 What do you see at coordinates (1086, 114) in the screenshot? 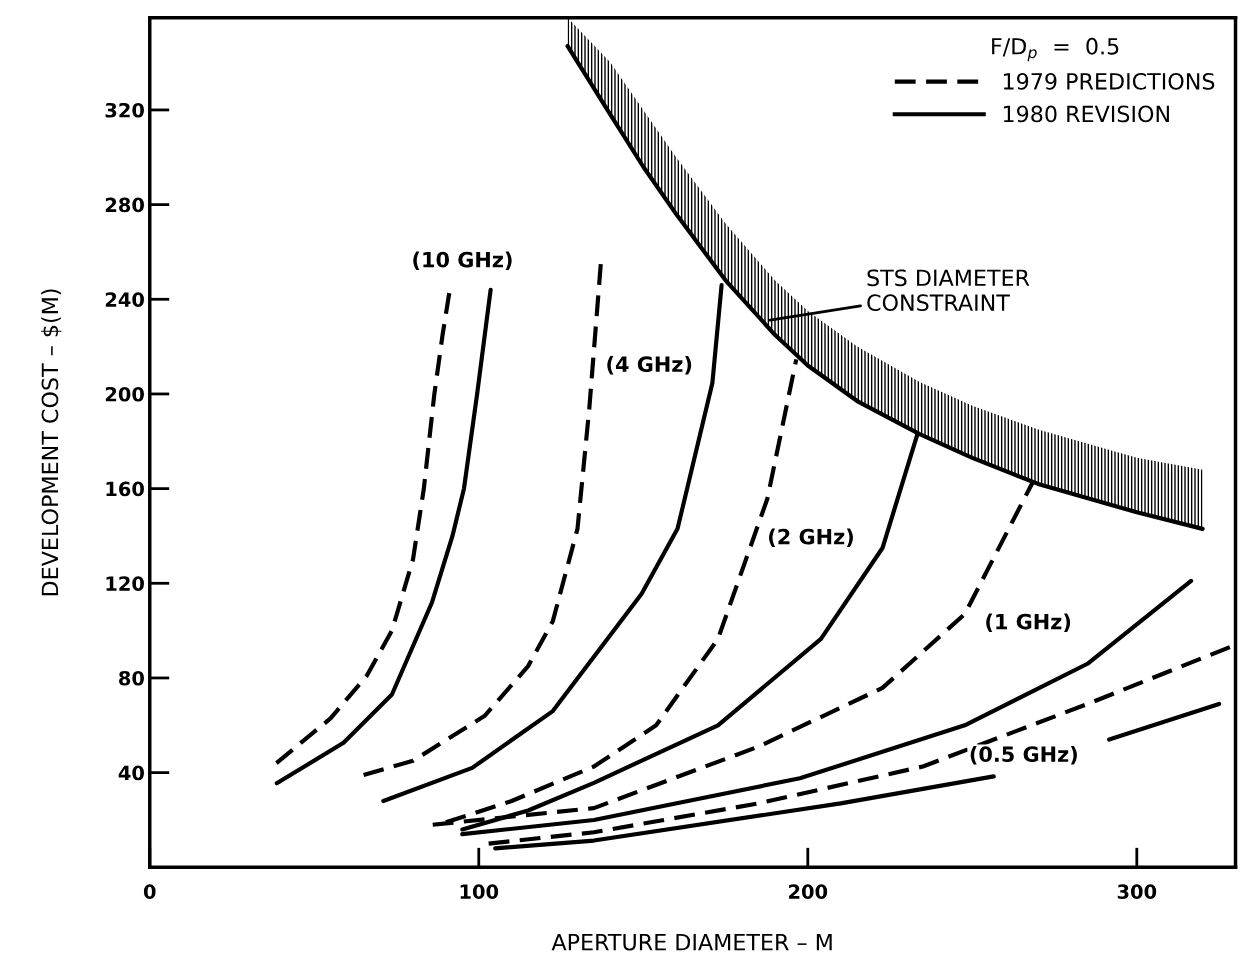
I see `legend-label: 1980 REVISION` at bounding box center [1086, 114].